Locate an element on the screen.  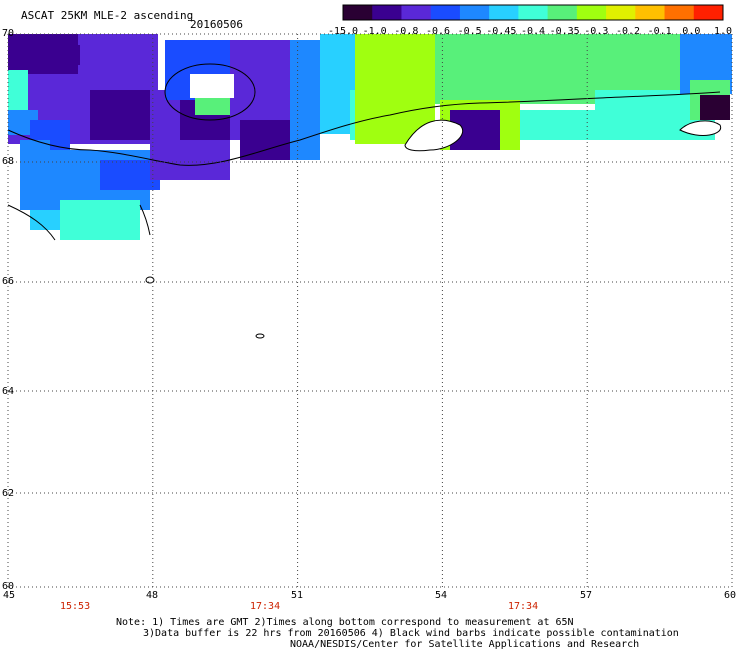
time-label-2: 17:34 is located at coordinates (265, 606).